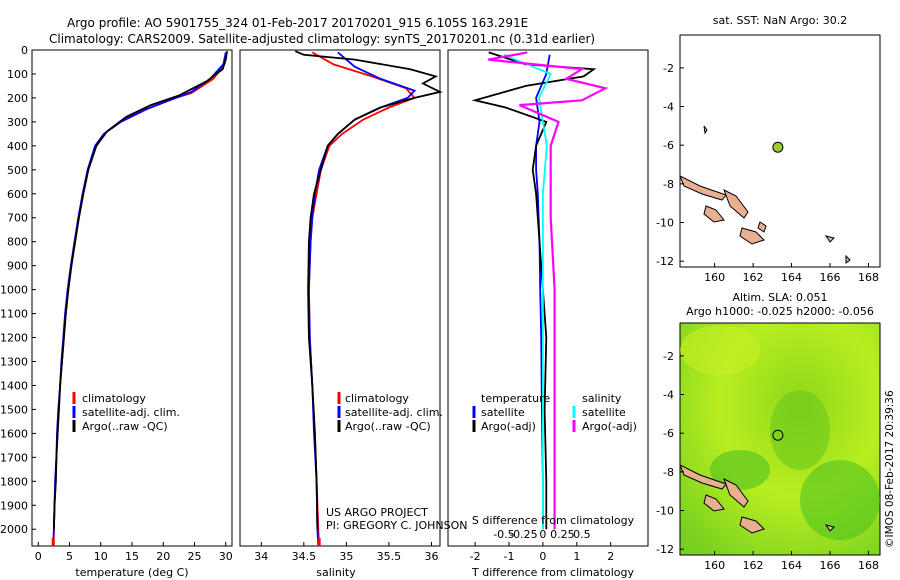 Image resolution: width=900 pixels, height=580 pixels. Describe the element at coordinates (226, 556) in the screenshot. I see `x-tick-label: 30` at that location.